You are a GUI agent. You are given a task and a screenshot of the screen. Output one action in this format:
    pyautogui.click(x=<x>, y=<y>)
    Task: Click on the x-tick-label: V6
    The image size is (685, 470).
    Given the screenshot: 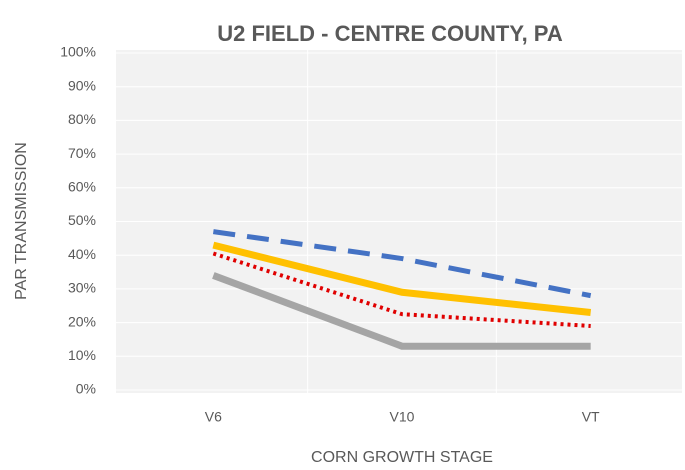 What is the action you would take?
    pyautogui.click(x=213, y=417)
    